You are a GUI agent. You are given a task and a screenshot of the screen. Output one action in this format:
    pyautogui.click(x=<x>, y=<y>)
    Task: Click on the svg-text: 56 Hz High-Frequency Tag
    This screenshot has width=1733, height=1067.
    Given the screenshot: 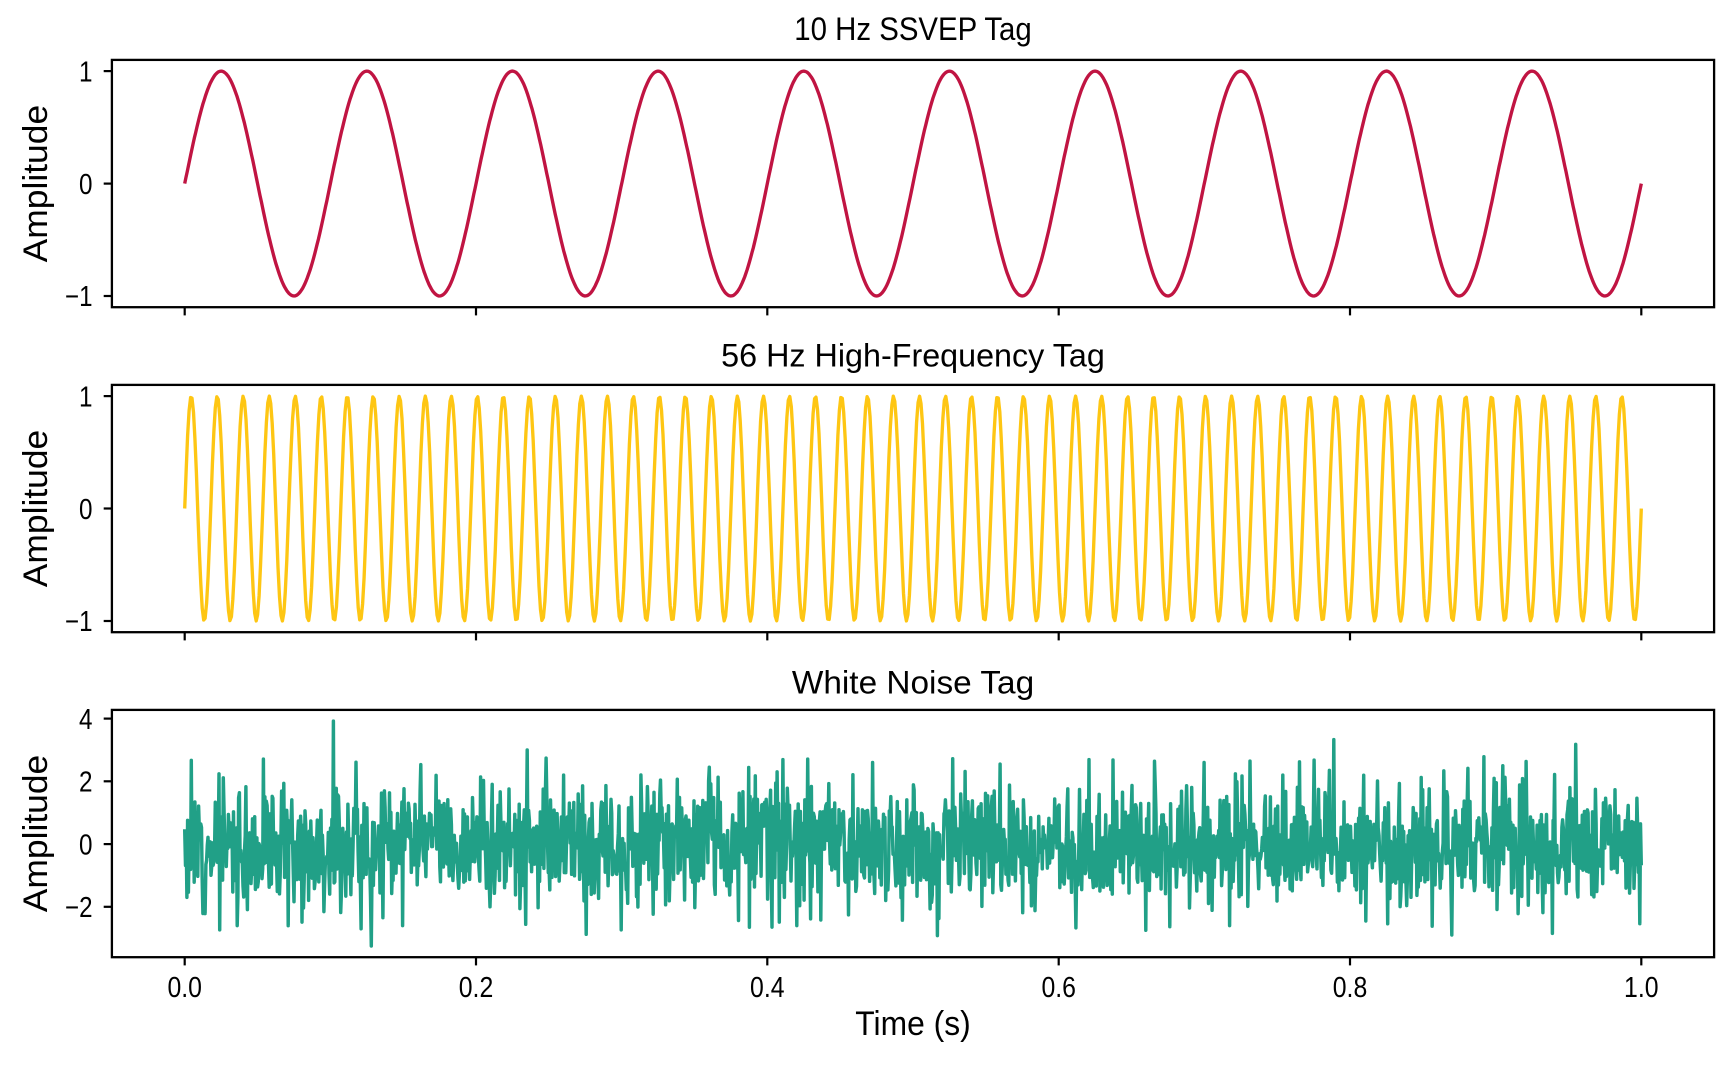 What is the action you would take?
    pyautogui.click(x=913, y=356)
    